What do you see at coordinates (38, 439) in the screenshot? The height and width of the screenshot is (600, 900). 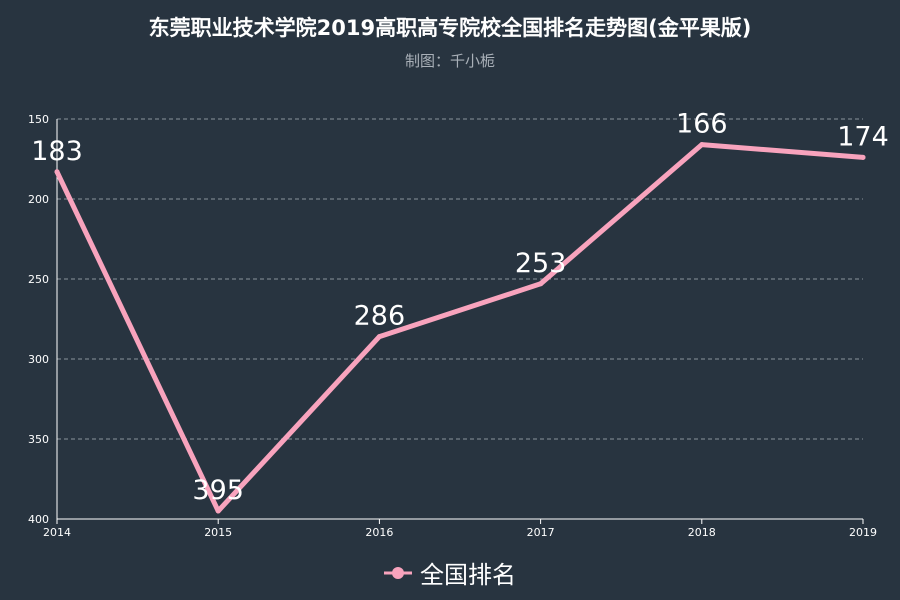 I see `y-tick-label: 350` at bounding box center [38, 439].